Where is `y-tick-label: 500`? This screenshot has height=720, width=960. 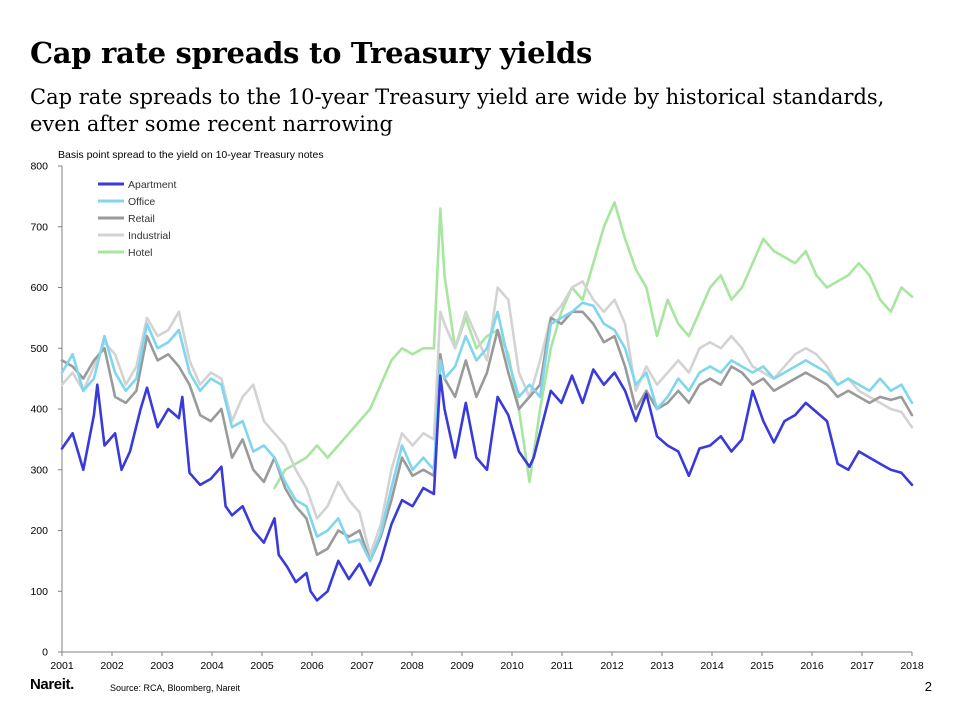 y-tick-label: 500 is located at coordinates (39, 349).